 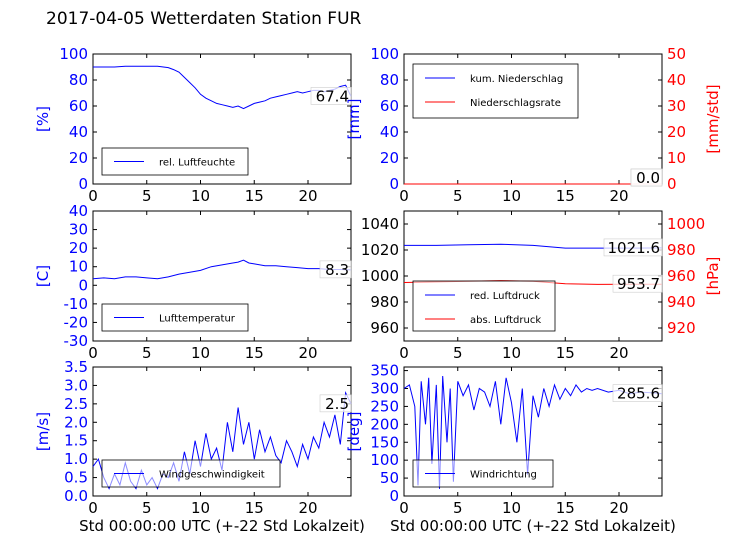 What do you see at coordinates (458, 508) in the screenshot?
I see `wind-direction-x-tick-label: 5` at bounding box center [458, 508].